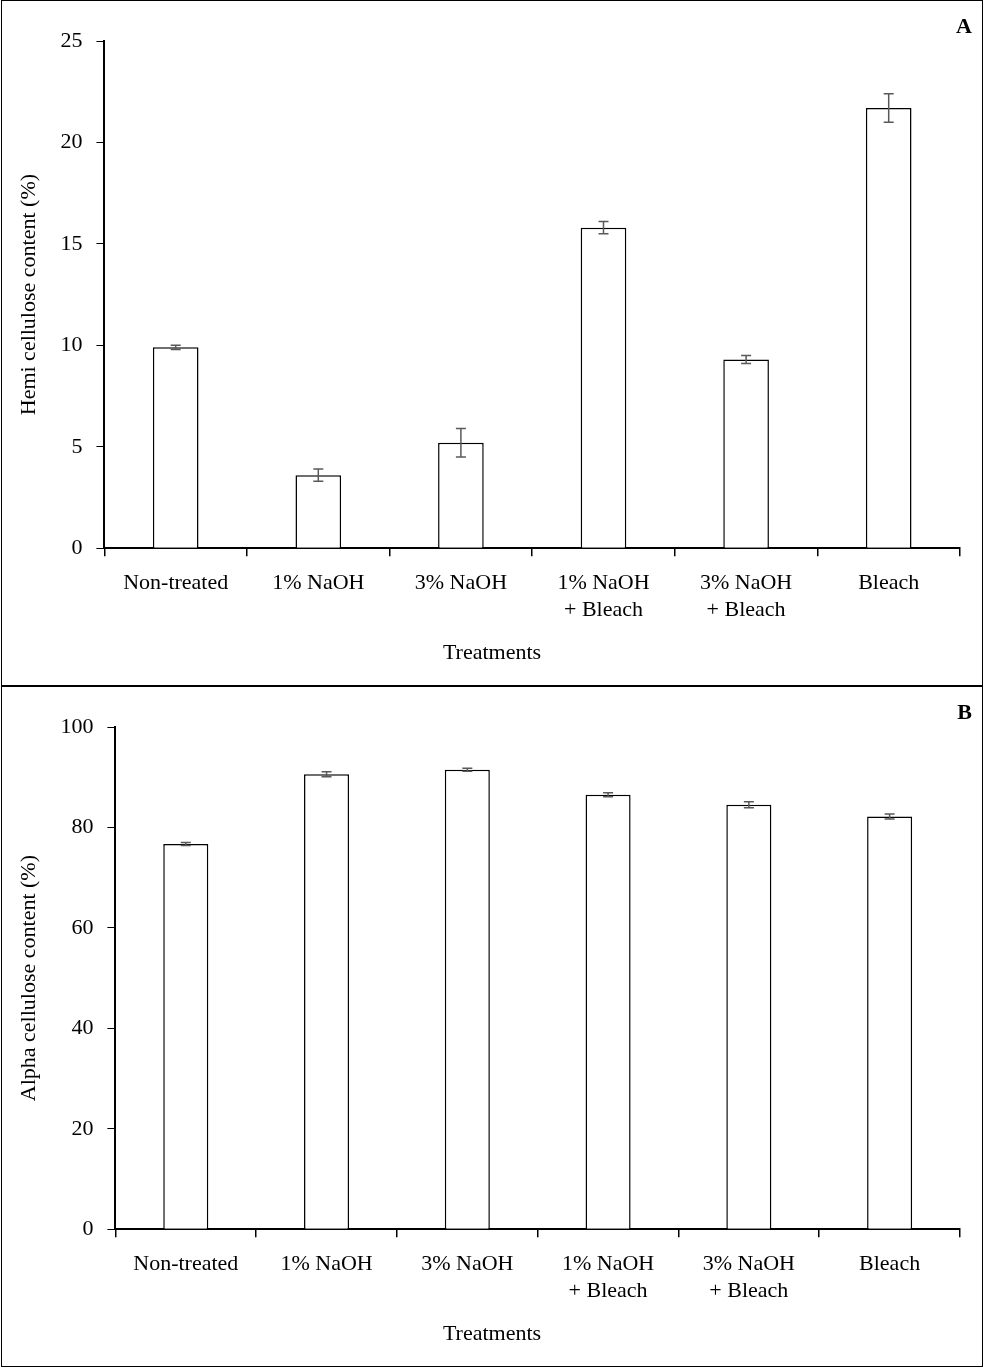 Image resolution: width=984 pixels, height=1367 pixels. What do you see at coordinates (82, 1027) in the screenshot?
I see `y-tick-label: 40` at bounding box center [82, 1027].